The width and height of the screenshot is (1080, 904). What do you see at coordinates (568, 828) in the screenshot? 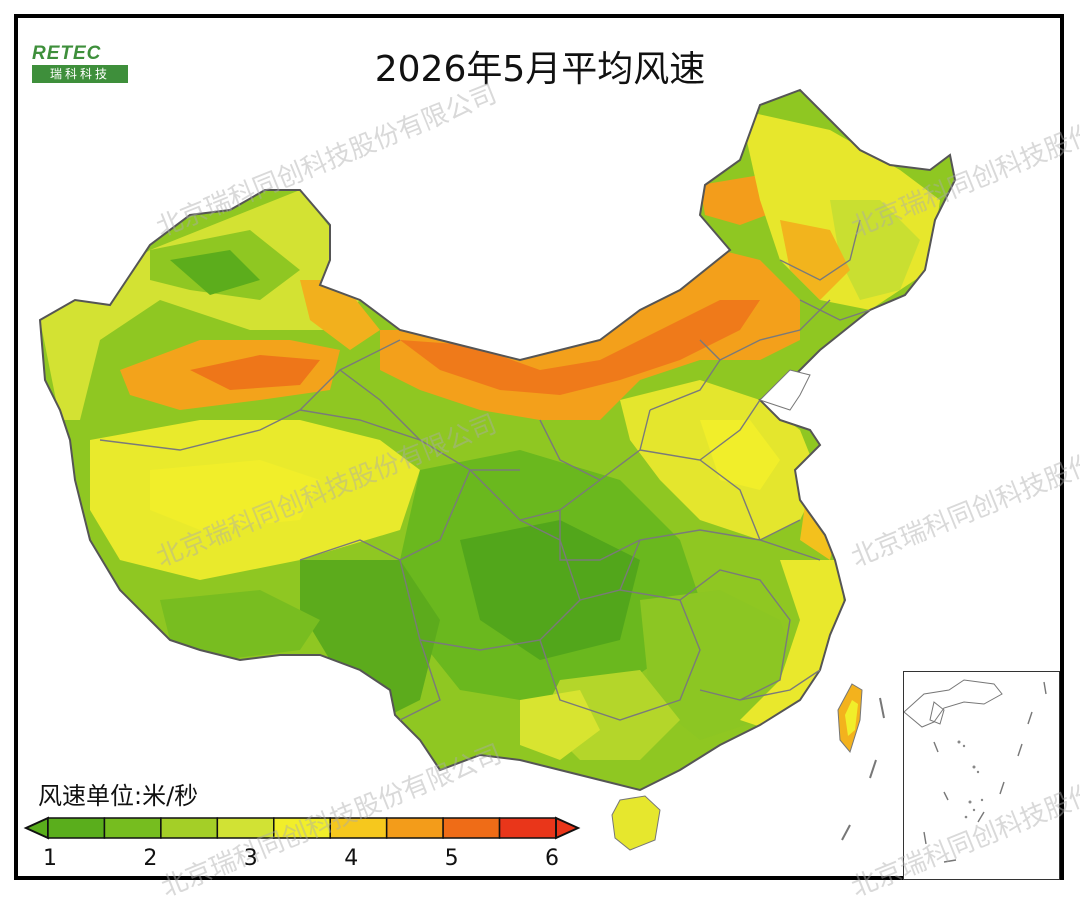
I see `legend-arrow-high` at bounding box center [568, 828].